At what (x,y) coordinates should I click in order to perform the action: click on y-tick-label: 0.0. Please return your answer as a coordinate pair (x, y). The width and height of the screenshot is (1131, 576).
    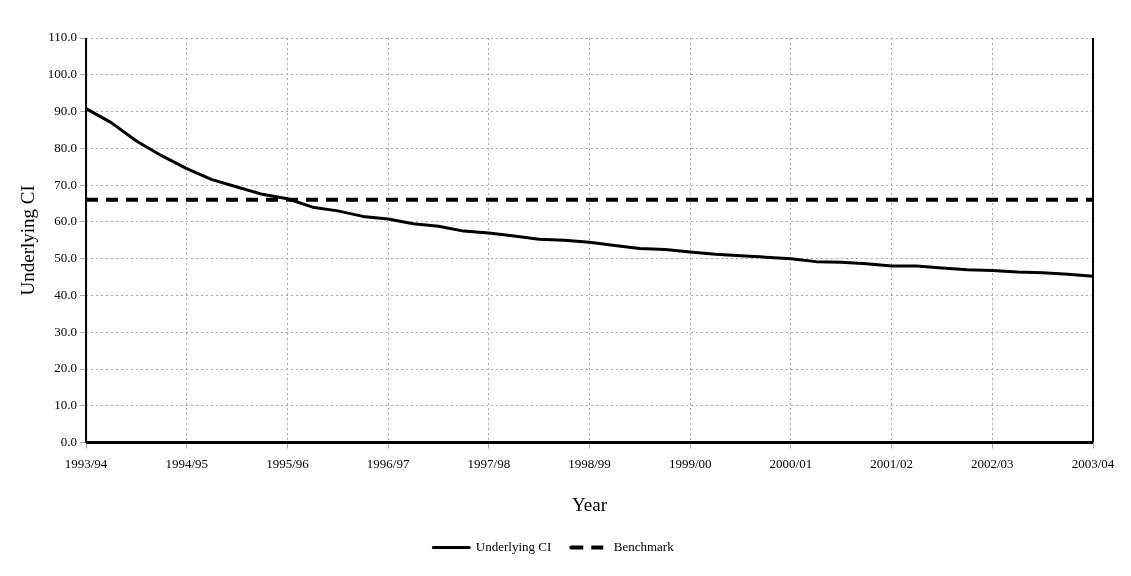
    Looking at the image, I should click on (69, 442).